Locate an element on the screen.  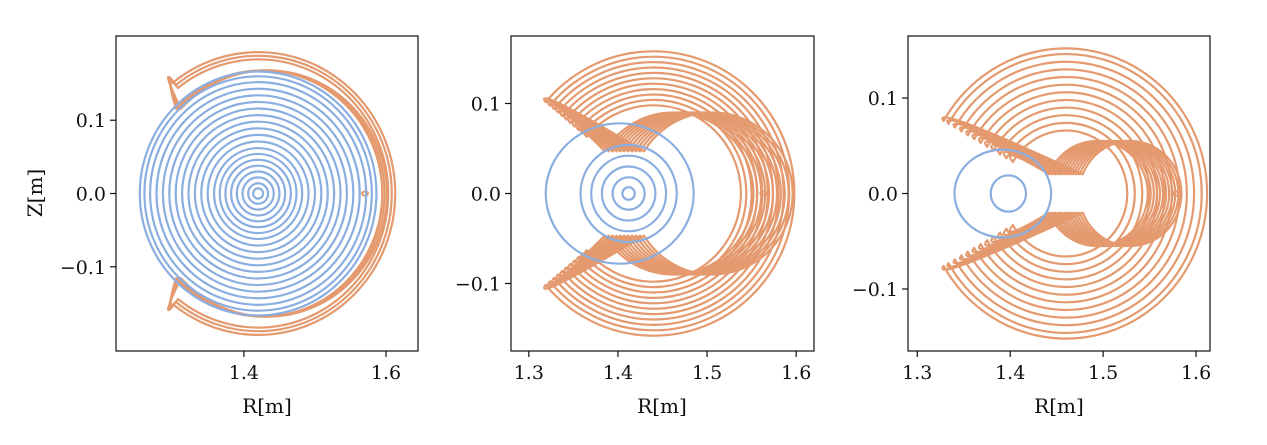
panel-3-edge-contours is located at coordinates (1075, 193).